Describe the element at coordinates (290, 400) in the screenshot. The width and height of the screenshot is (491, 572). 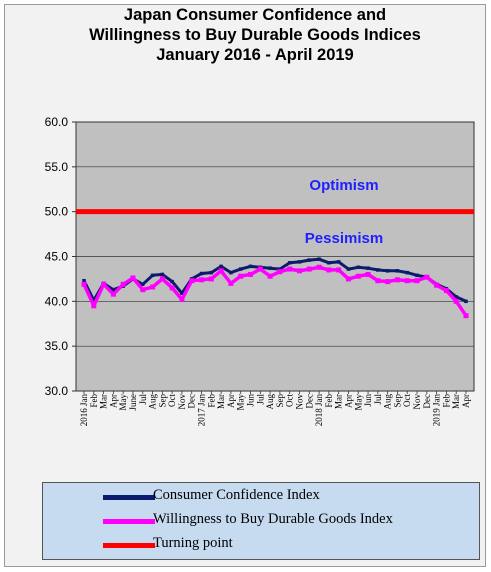
I see `x-tick-label: Oct` at that location.